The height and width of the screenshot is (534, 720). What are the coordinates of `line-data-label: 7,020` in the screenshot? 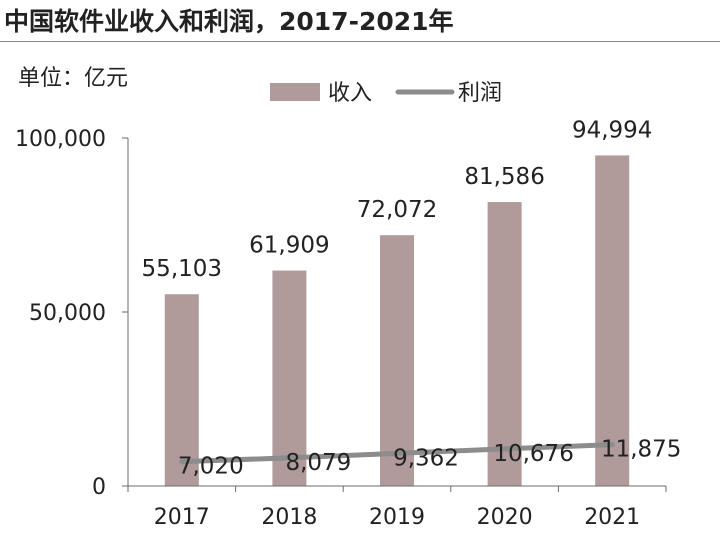 It's located at (211, 467).